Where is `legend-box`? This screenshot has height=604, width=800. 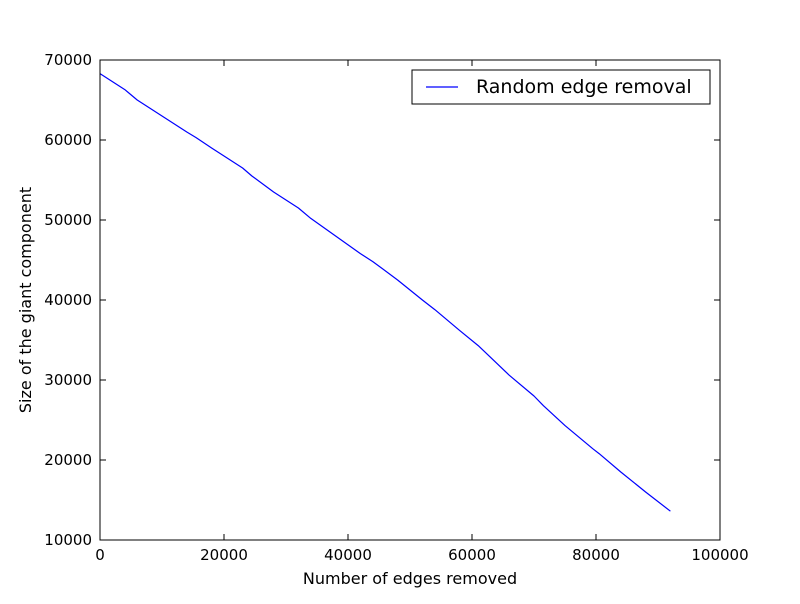 legend-box is located at coordinates (561, 87).